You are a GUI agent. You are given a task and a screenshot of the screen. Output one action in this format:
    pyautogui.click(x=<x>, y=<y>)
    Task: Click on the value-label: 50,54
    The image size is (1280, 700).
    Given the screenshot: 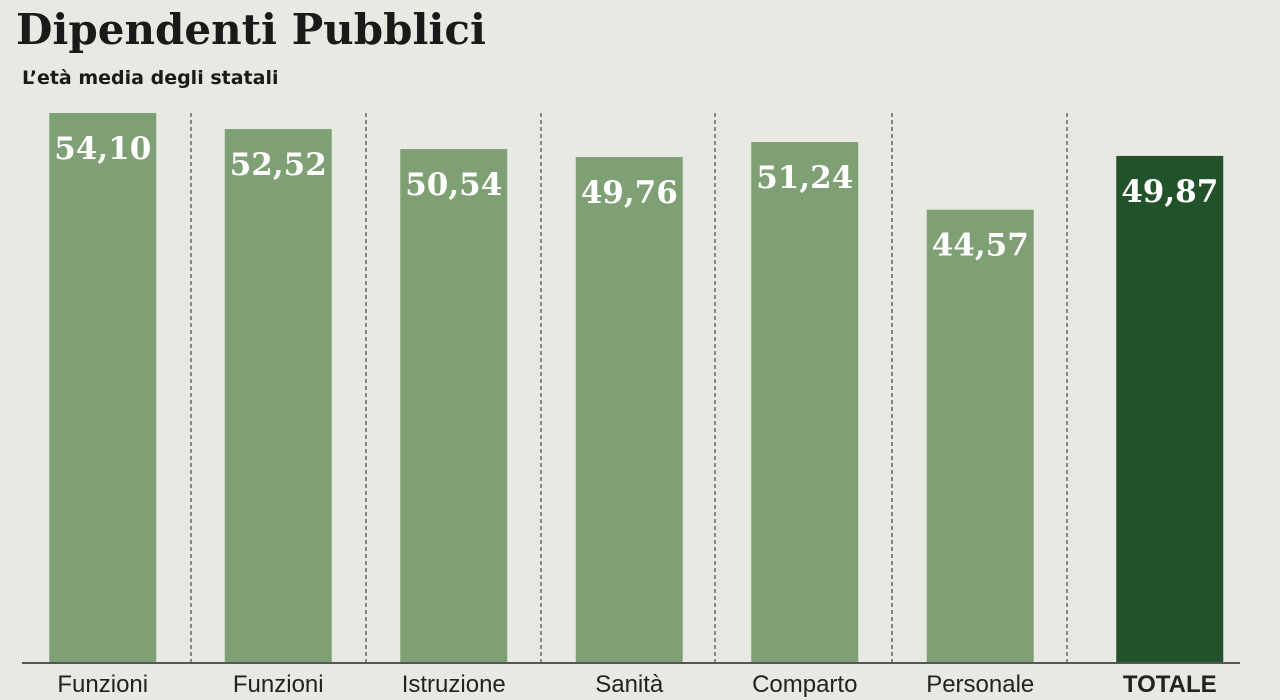 What is the action you would take?
    pyautogui.click(x=453, y=185)
    